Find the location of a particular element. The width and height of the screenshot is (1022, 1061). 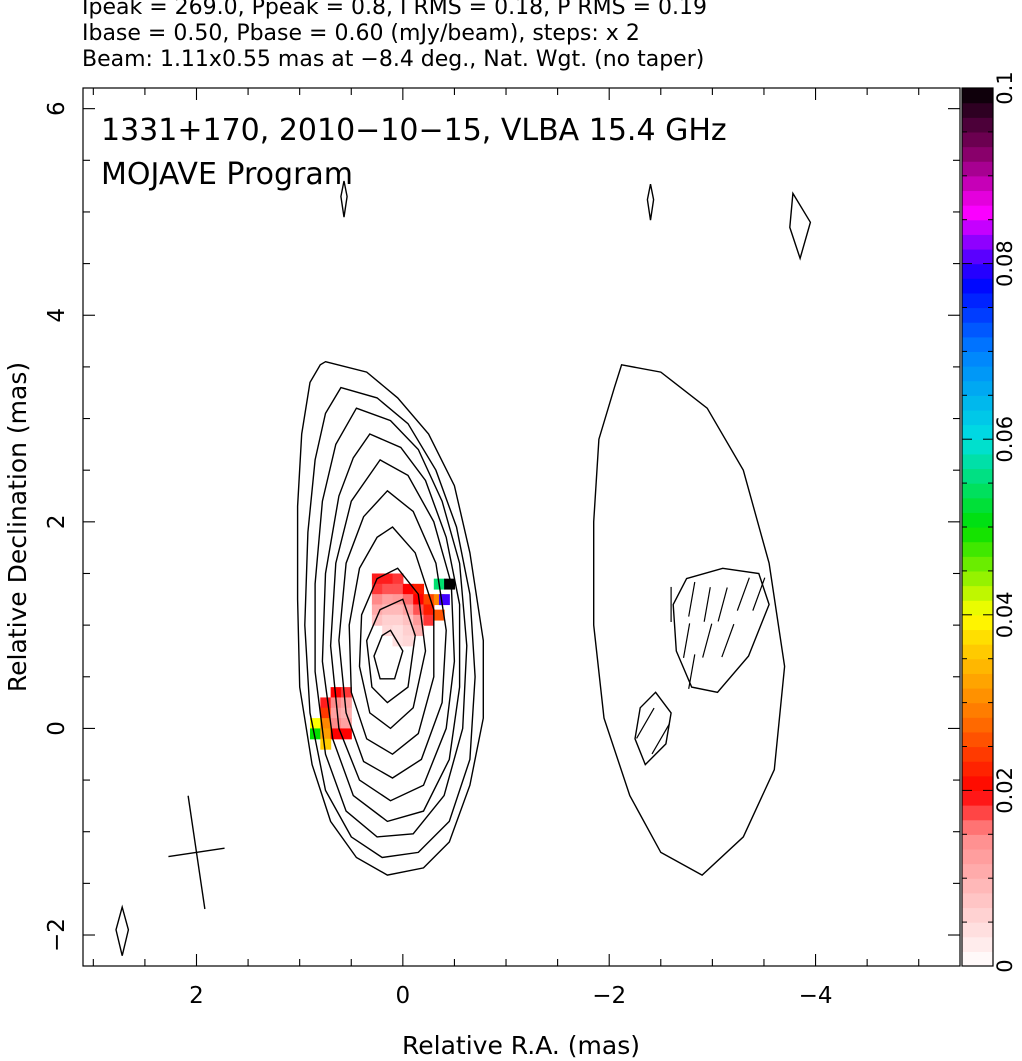

program-title: MOJAVE Program is located at coordinates (227, 174).